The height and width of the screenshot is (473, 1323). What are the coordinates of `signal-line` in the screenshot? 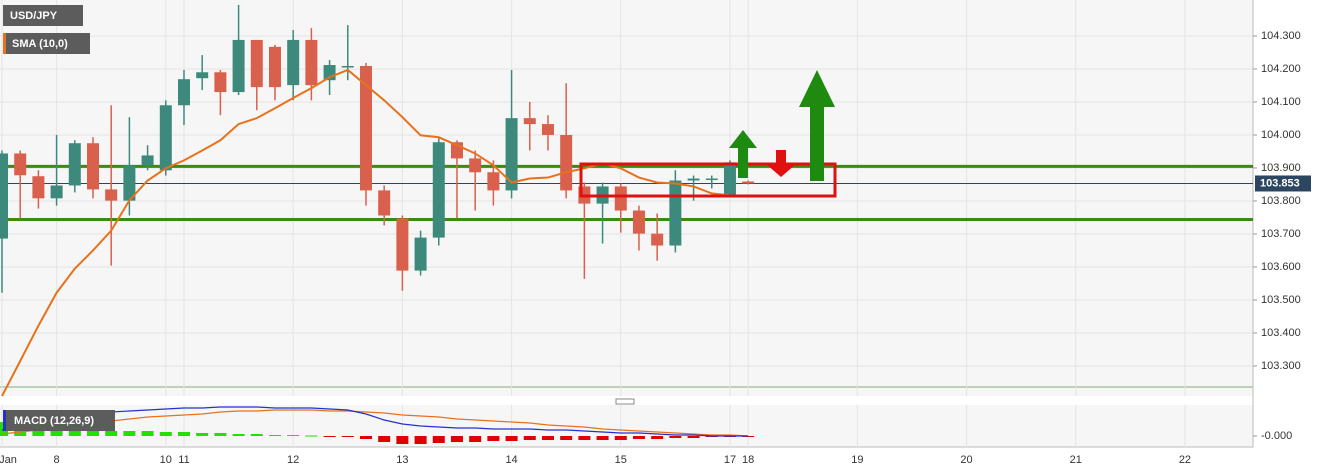 It's located at (375, 423).